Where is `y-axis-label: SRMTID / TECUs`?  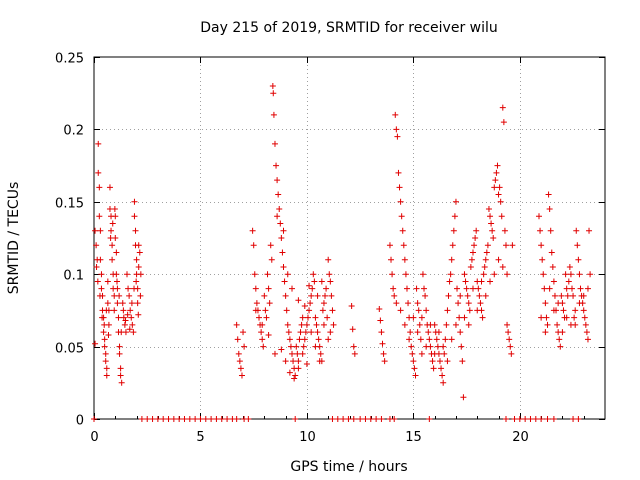 y-axis-label: SRMTID / TECUs is located at coordinates (14, 238).